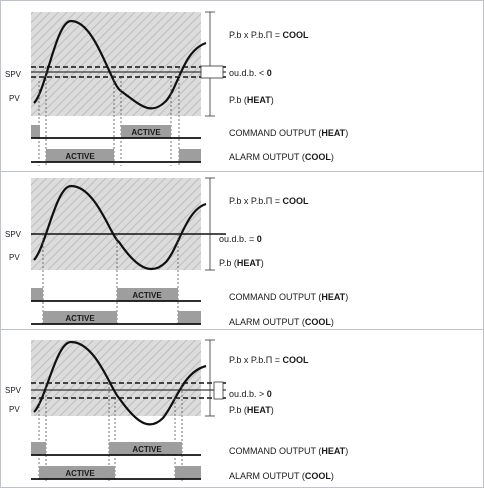 The height and width of the screenshot is (488, 484). I want to click on deadband-formula: ou.d.b. < 0, so click(250, 73).